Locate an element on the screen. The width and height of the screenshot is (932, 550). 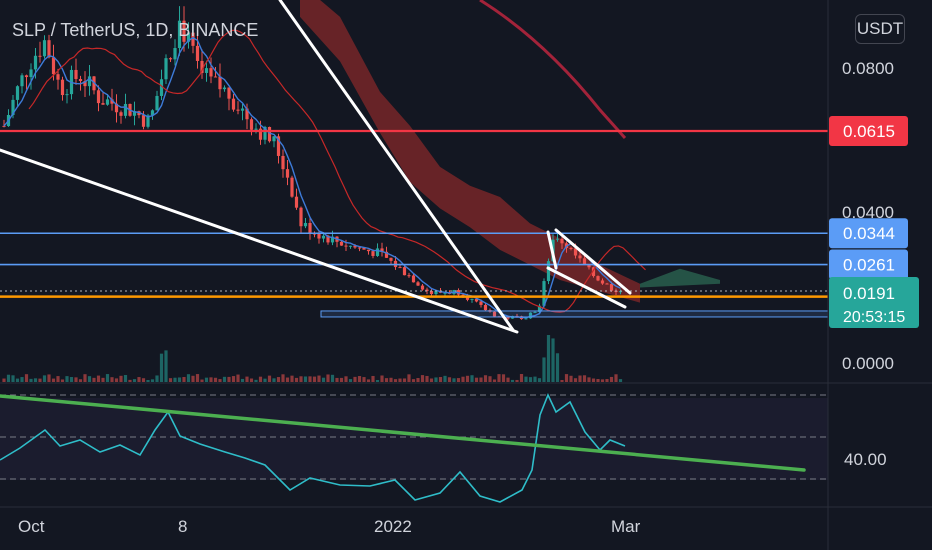
currency-button: USDT is located at coordinates (880, 29).